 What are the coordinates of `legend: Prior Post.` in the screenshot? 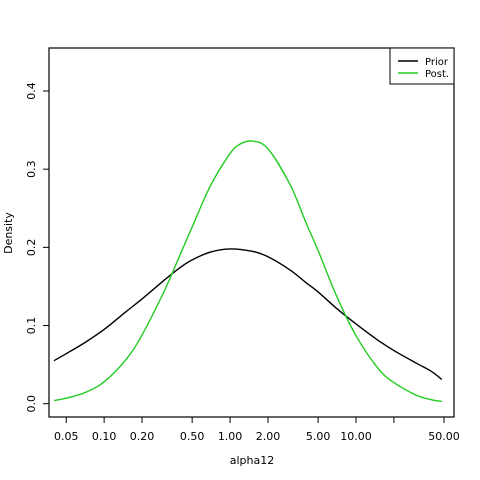 It's located at (422, 66).